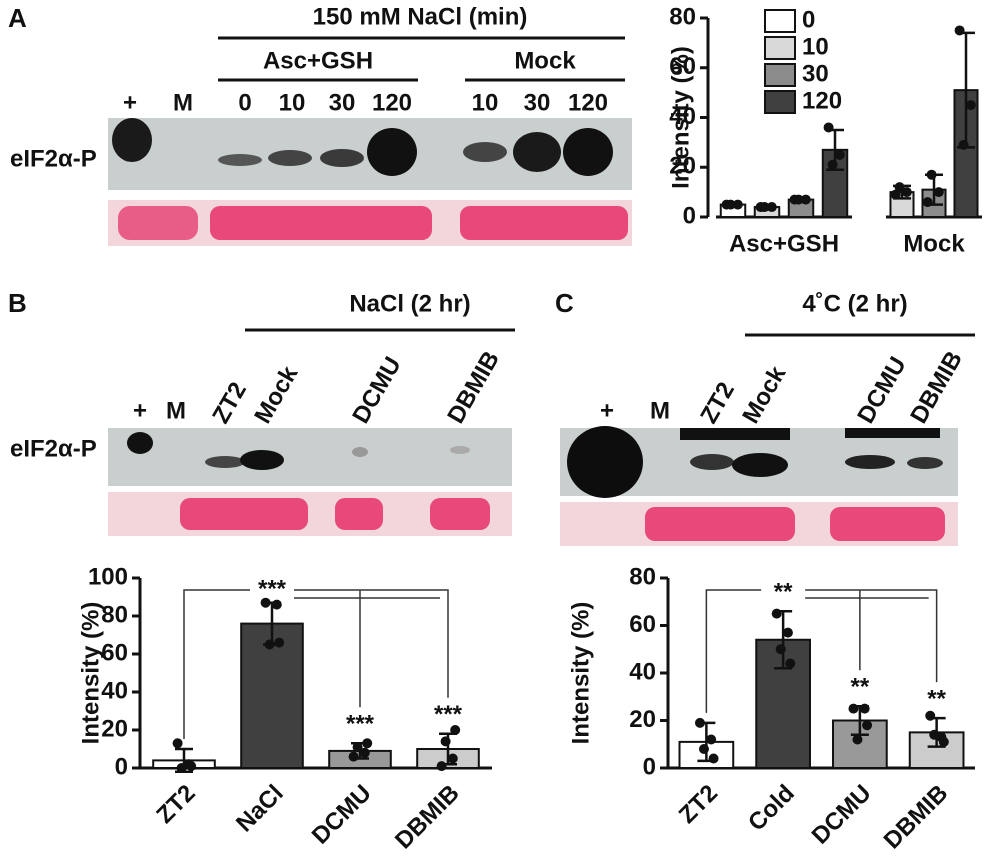 The width and height of the screenshot is (1002, 867). What do you see at coordinates (936, 388) in the screenshot?
I see `lane-label: DBMIB` at bounding box center [936, 388].